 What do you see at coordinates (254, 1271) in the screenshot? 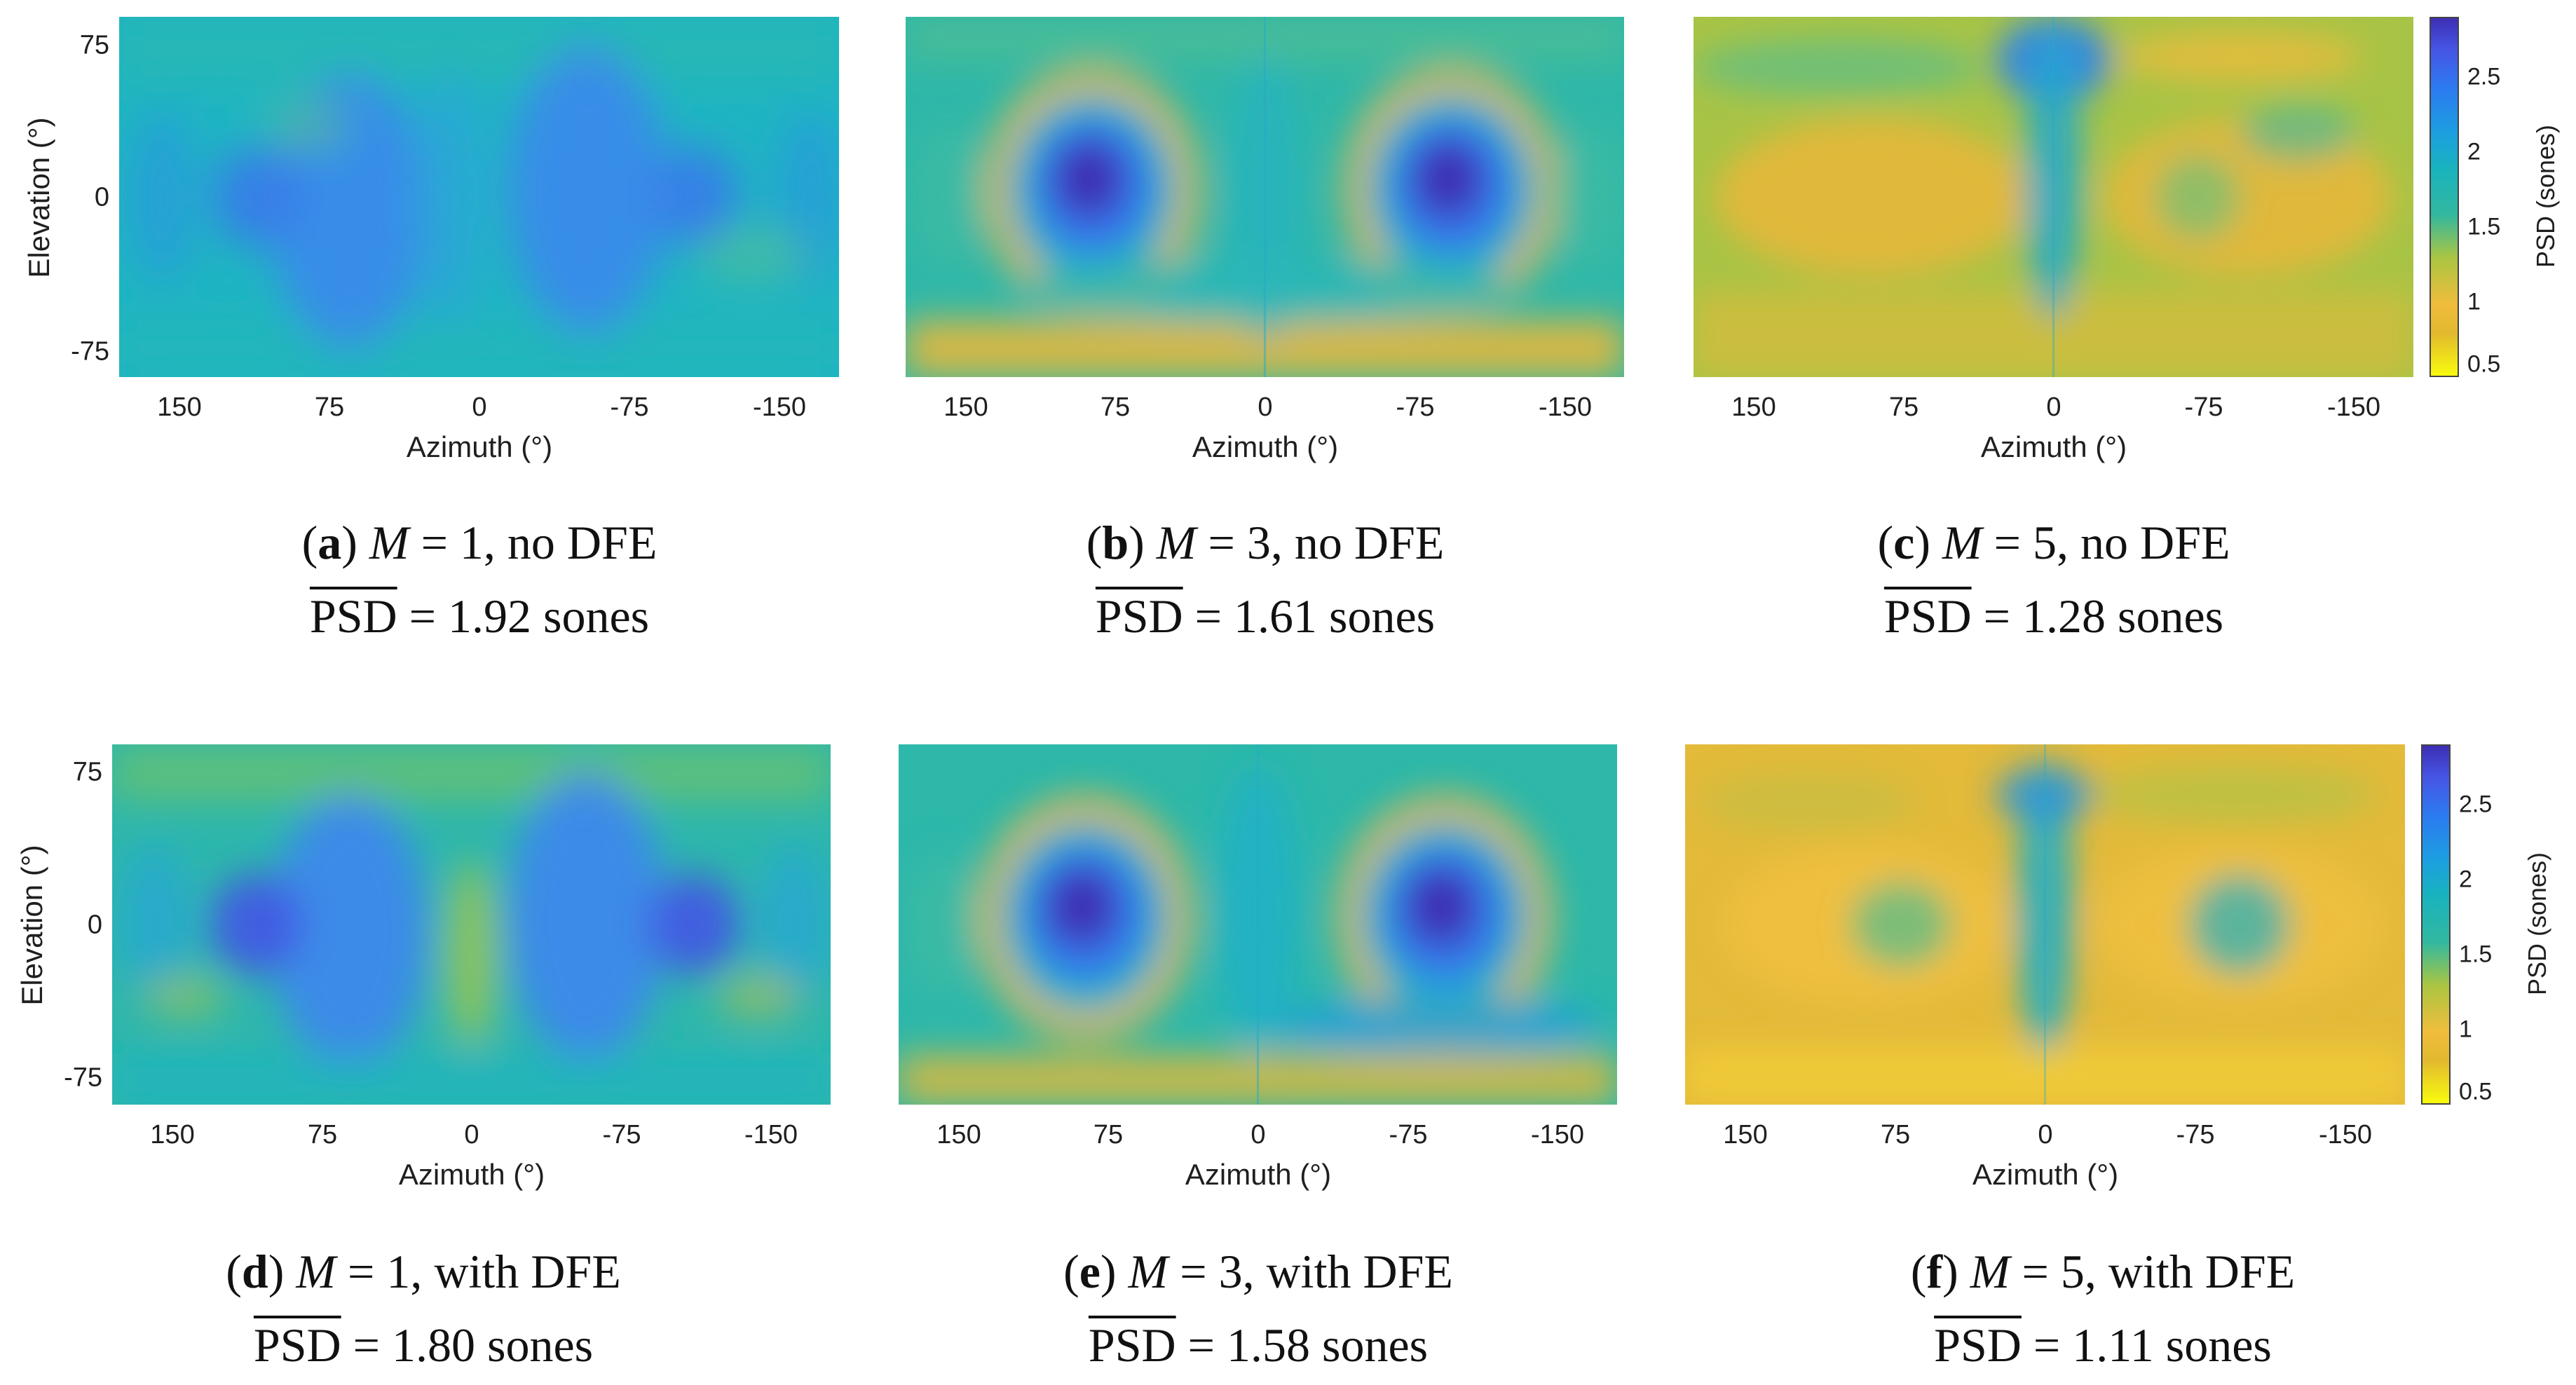
I see `caption-d-letter: d` at bounding box center [254, 1271].